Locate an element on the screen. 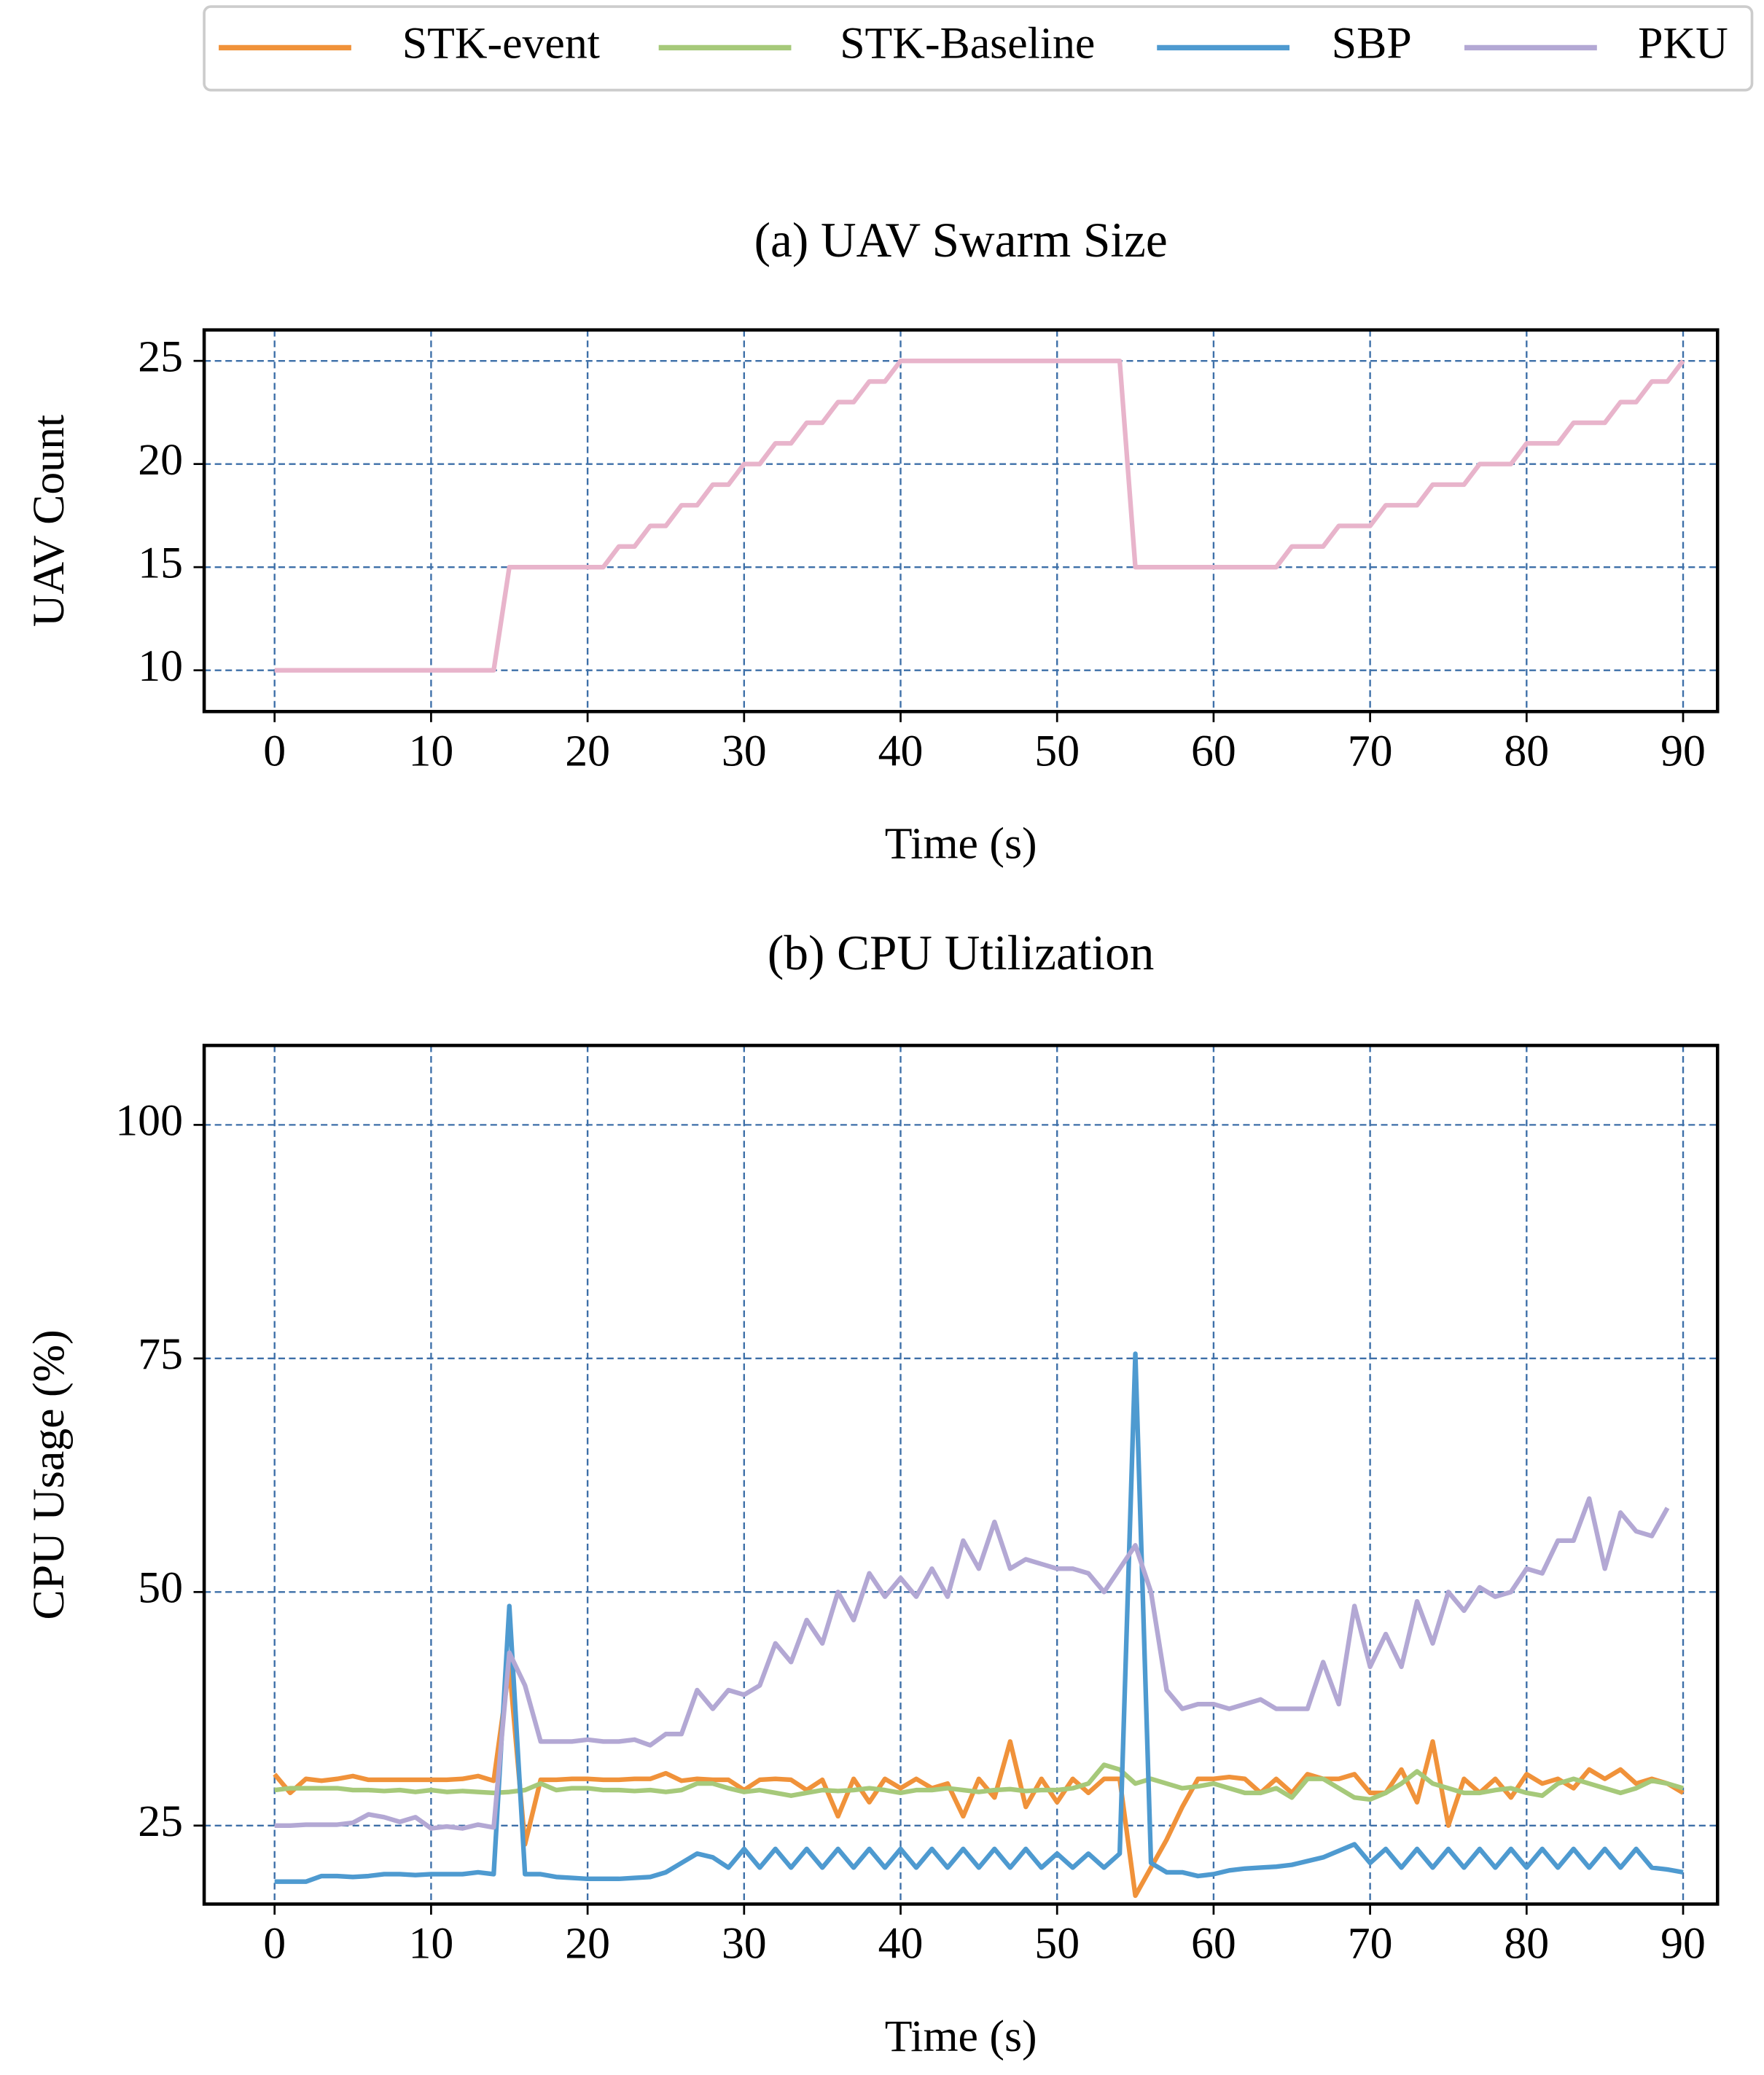 This screenshot has width=1764, height=2075. legend-box is located at coordinates (978, 48).